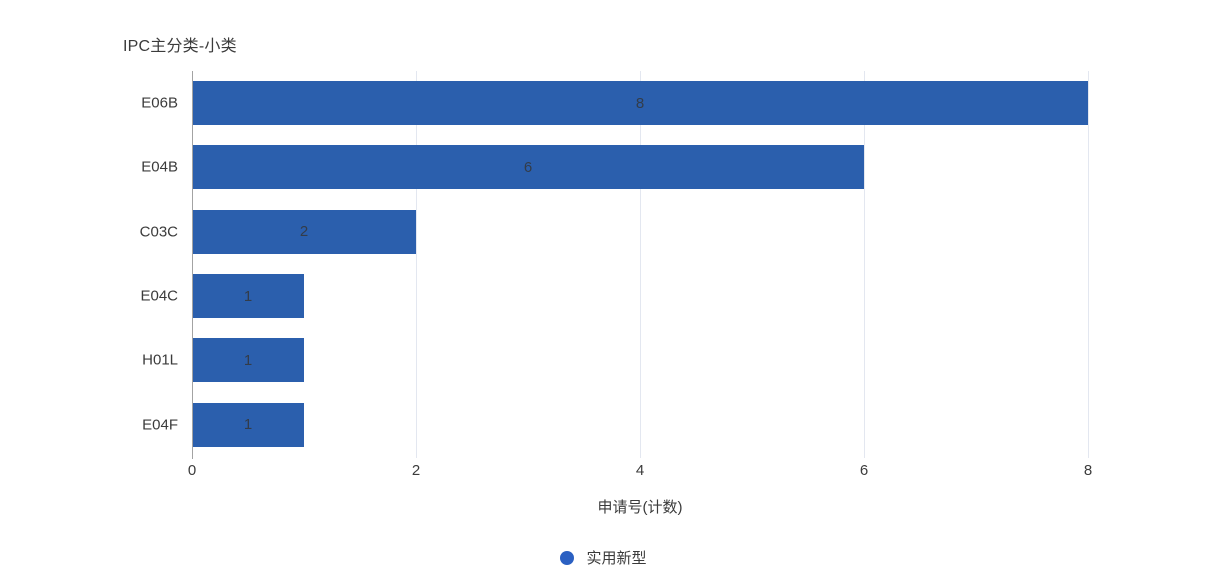 The width and height of the screenshot is (1207, 575). I want to click on bar-row: E04B 6, so click(614, 167).